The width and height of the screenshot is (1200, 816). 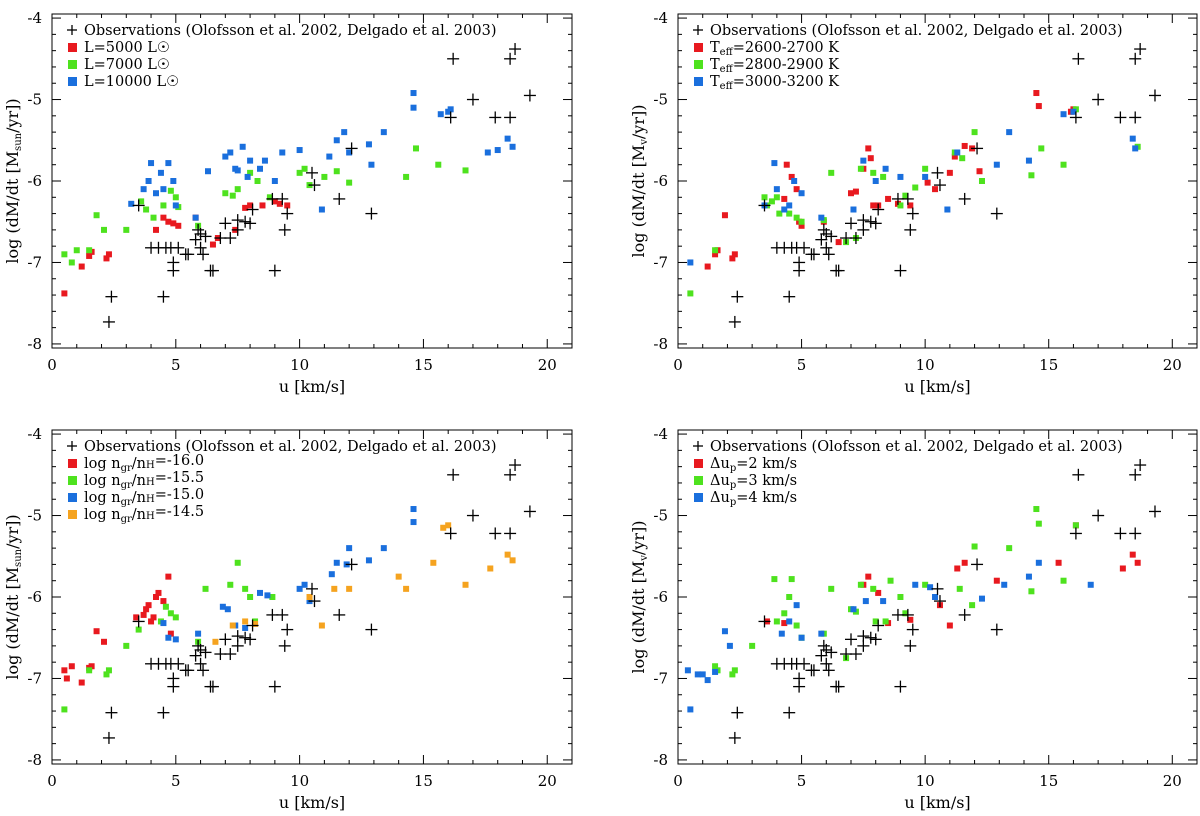 I want to click on y-axis-label: log (dM/dt [Msun/yr]), so click(x=13, y=596).